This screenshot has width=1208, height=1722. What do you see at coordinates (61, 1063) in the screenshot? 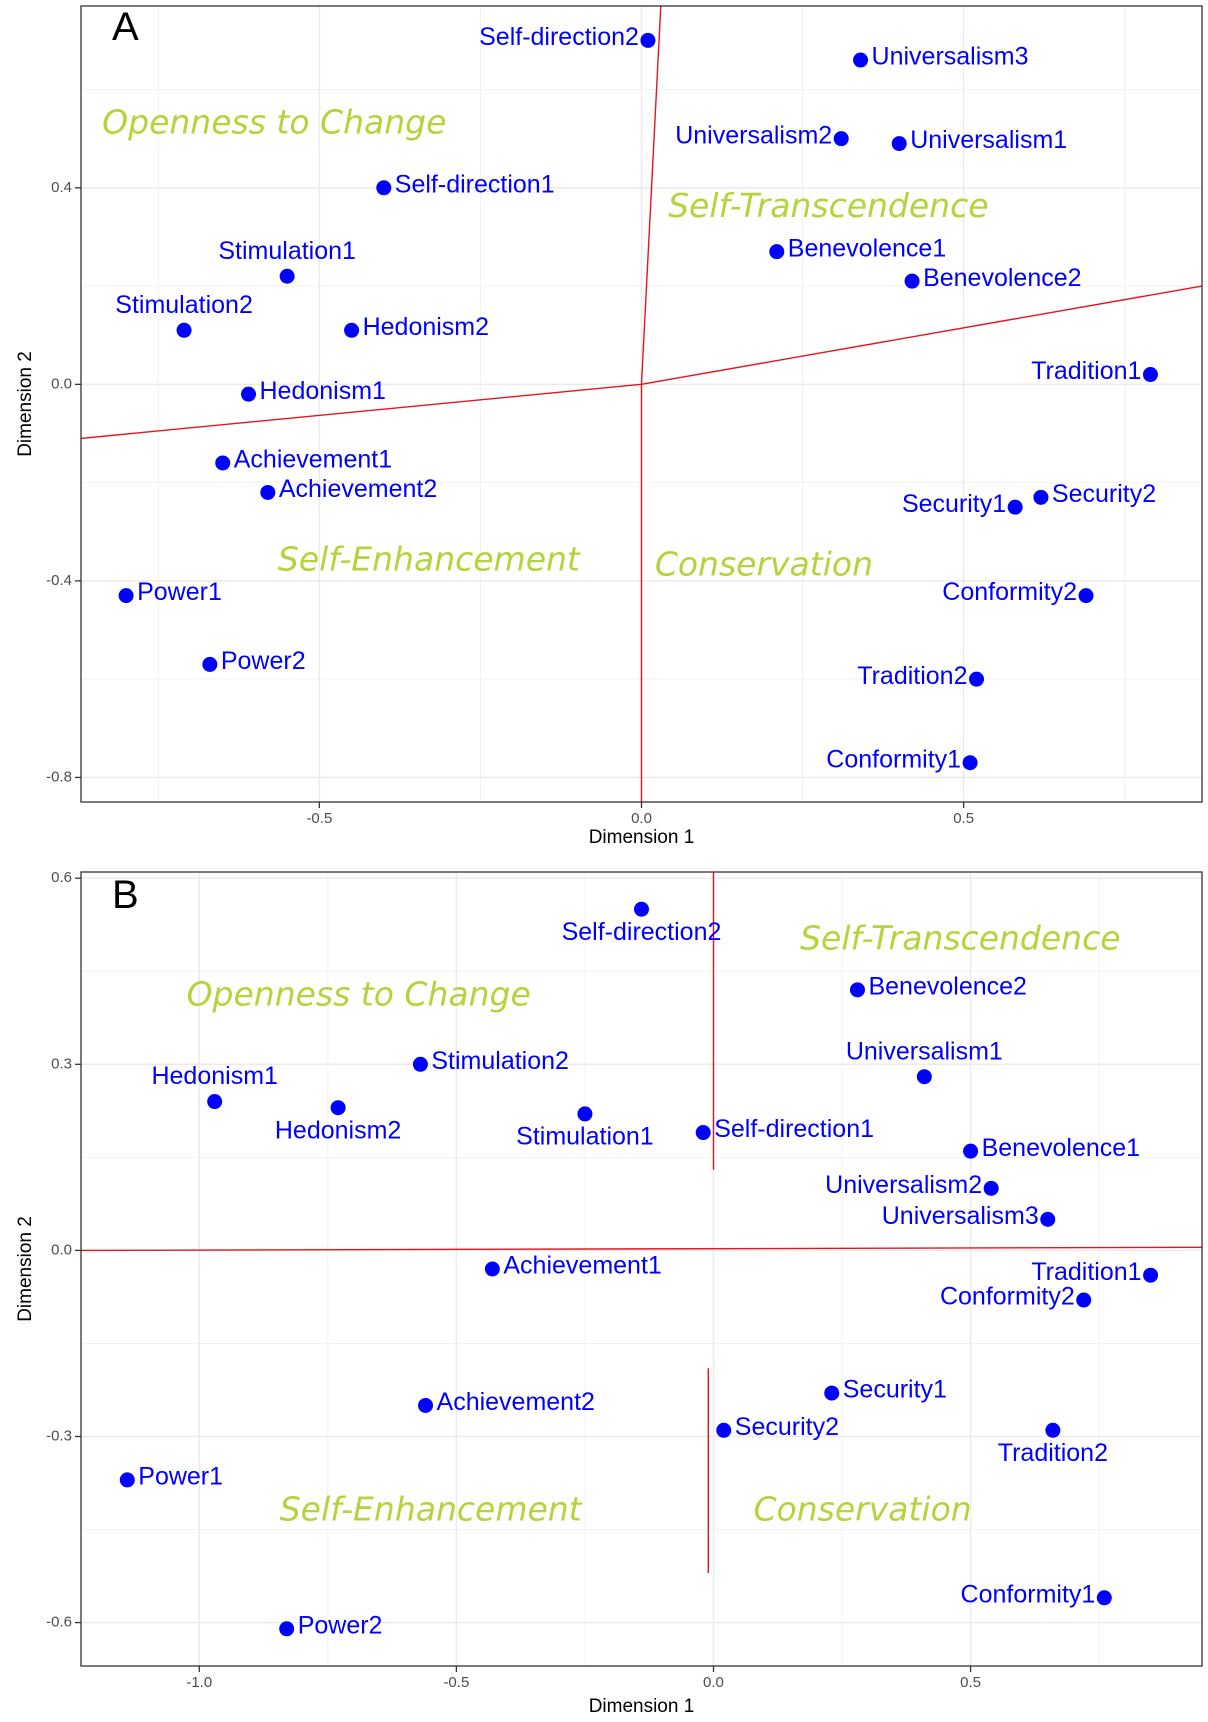
I see `y-tick-label: 0.3` at bounding box center [61, 1063].